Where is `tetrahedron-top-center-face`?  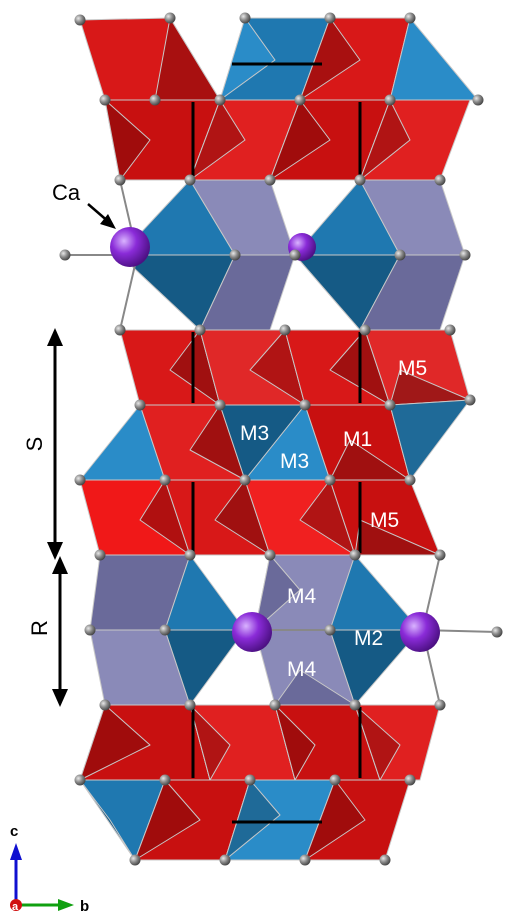 tetrahedron-top-center-face is located at coordinates (247, 59).